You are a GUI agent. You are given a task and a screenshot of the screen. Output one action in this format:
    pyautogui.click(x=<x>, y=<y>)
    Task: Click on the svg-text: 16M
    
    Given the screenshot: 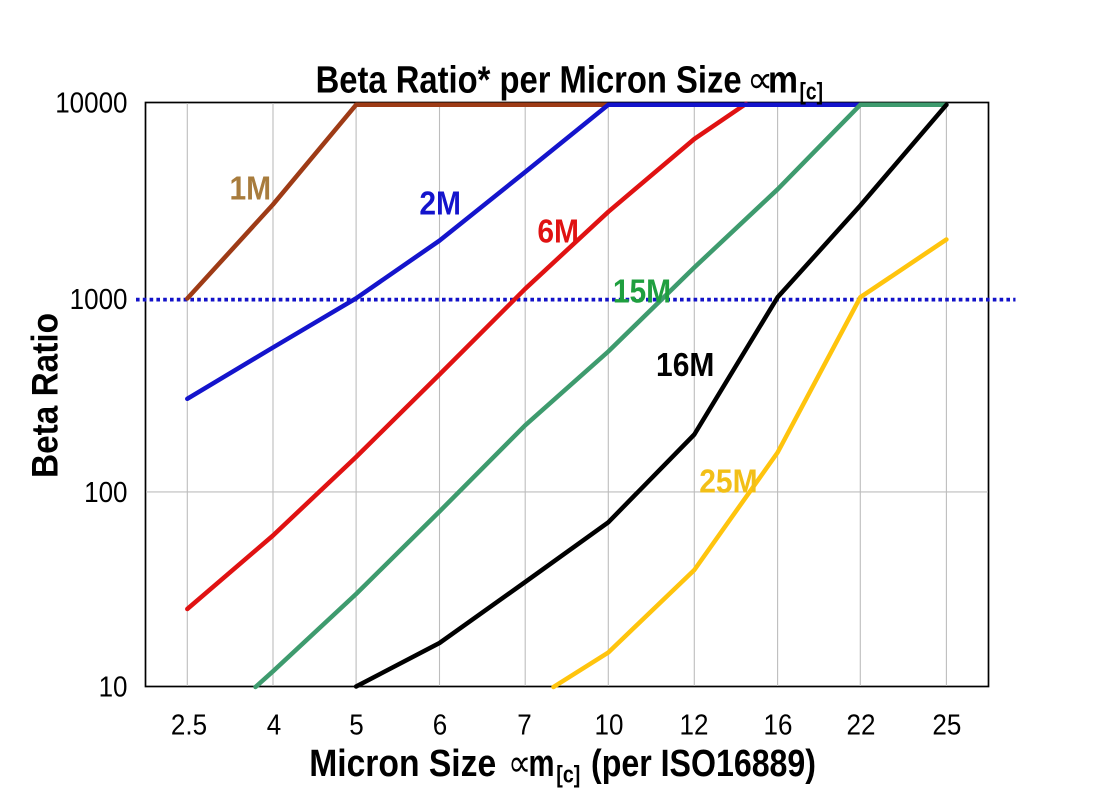 What is the action you would take?
    pyautogui.click(x=685, y=365)
    